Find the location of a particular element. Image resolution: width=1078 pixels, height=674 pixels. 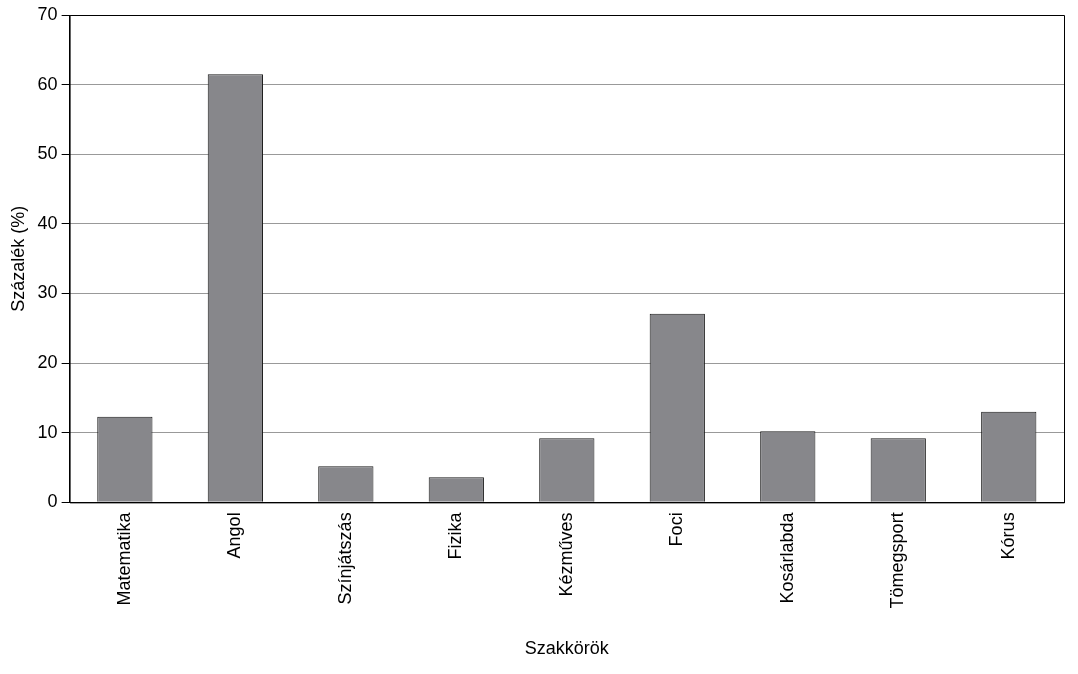

y-tick-label: 20 is located at coordinates (47, 362).